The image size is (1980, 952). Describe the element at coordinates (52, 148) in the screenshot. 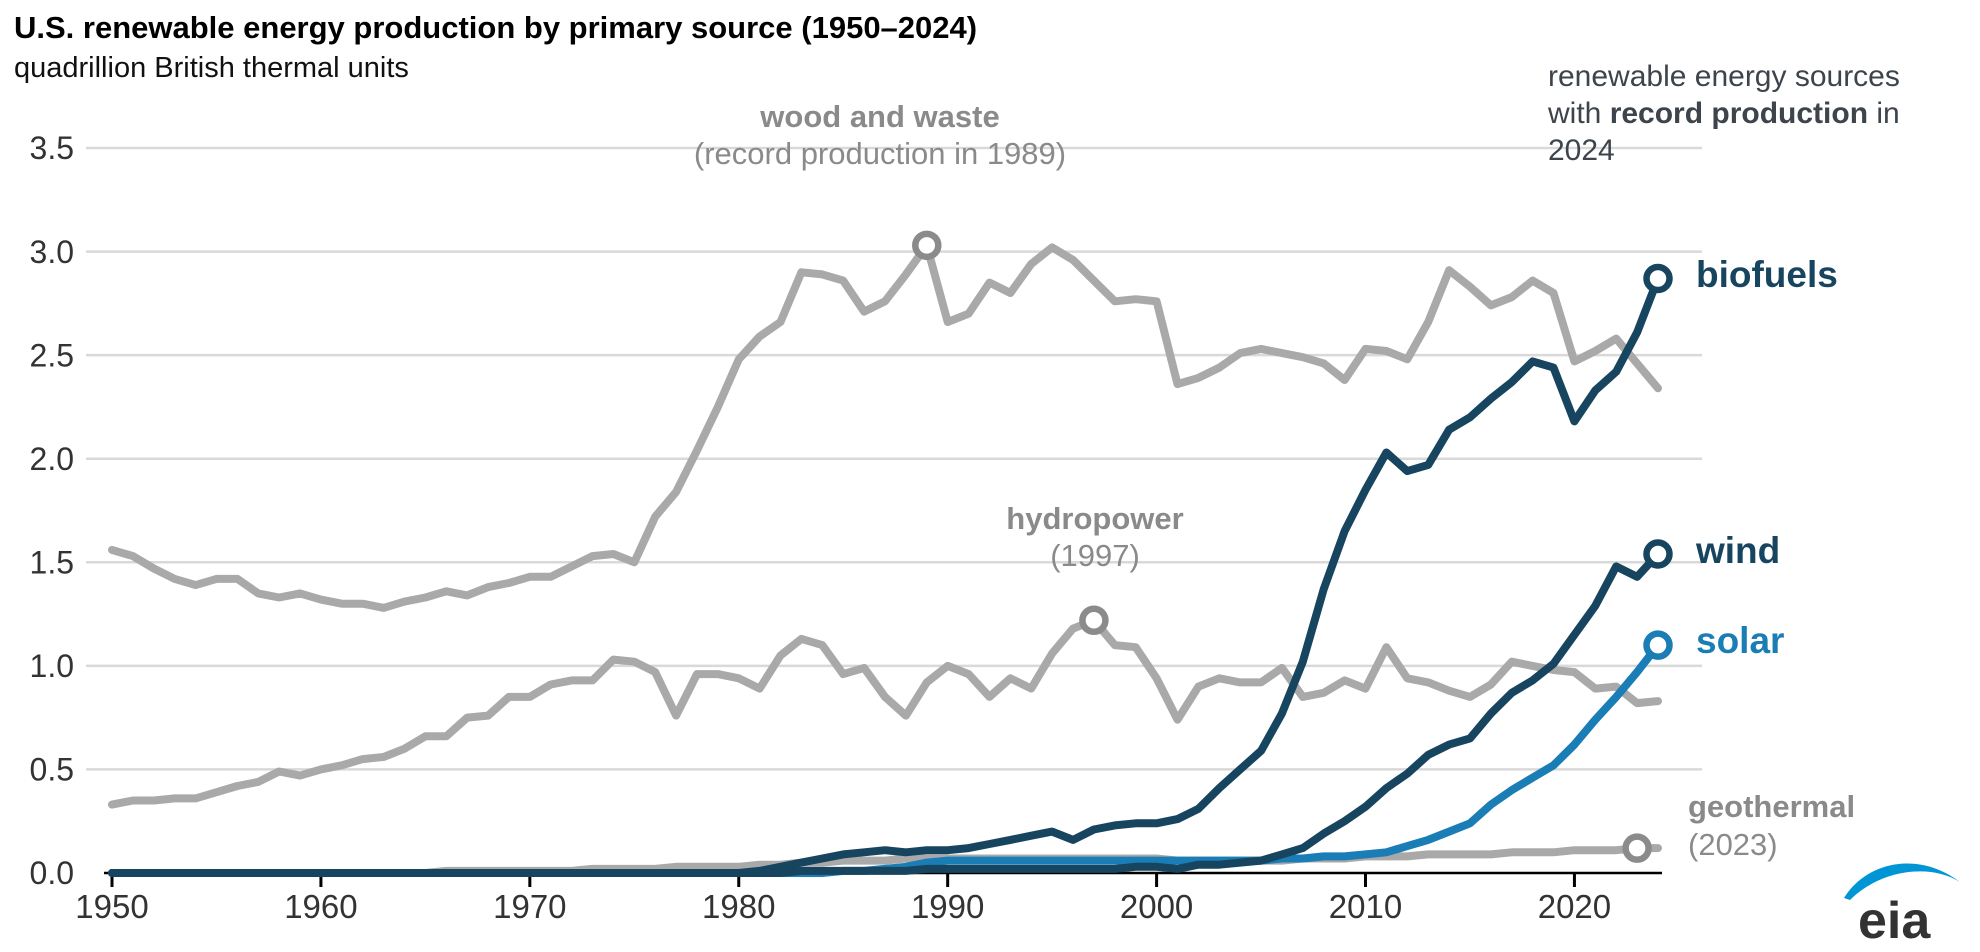

I see `y-axis-label-3.5: 3.5` at that location.